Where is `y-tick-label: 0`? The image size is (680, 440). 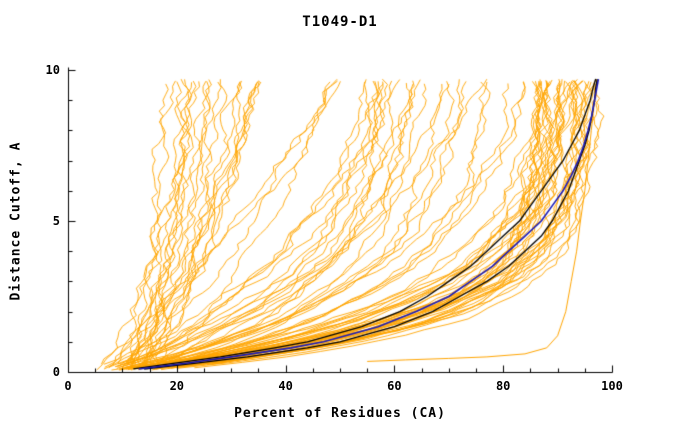 y-tick-label: 0 is located at coordinates (56, 372).